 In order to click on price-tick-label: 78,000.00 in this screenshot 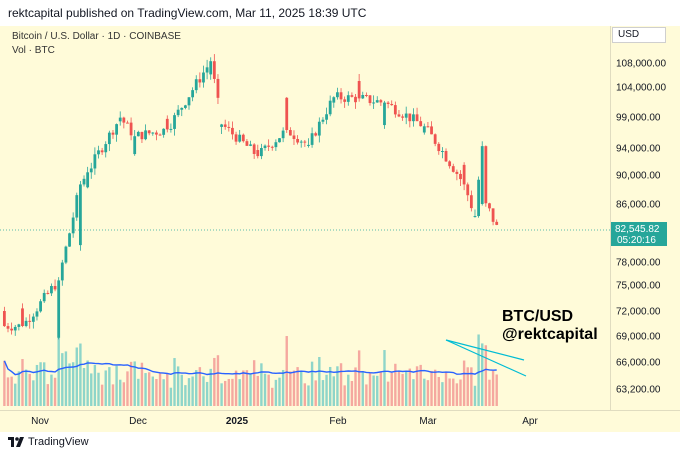, I will do `click(638, 263)`.